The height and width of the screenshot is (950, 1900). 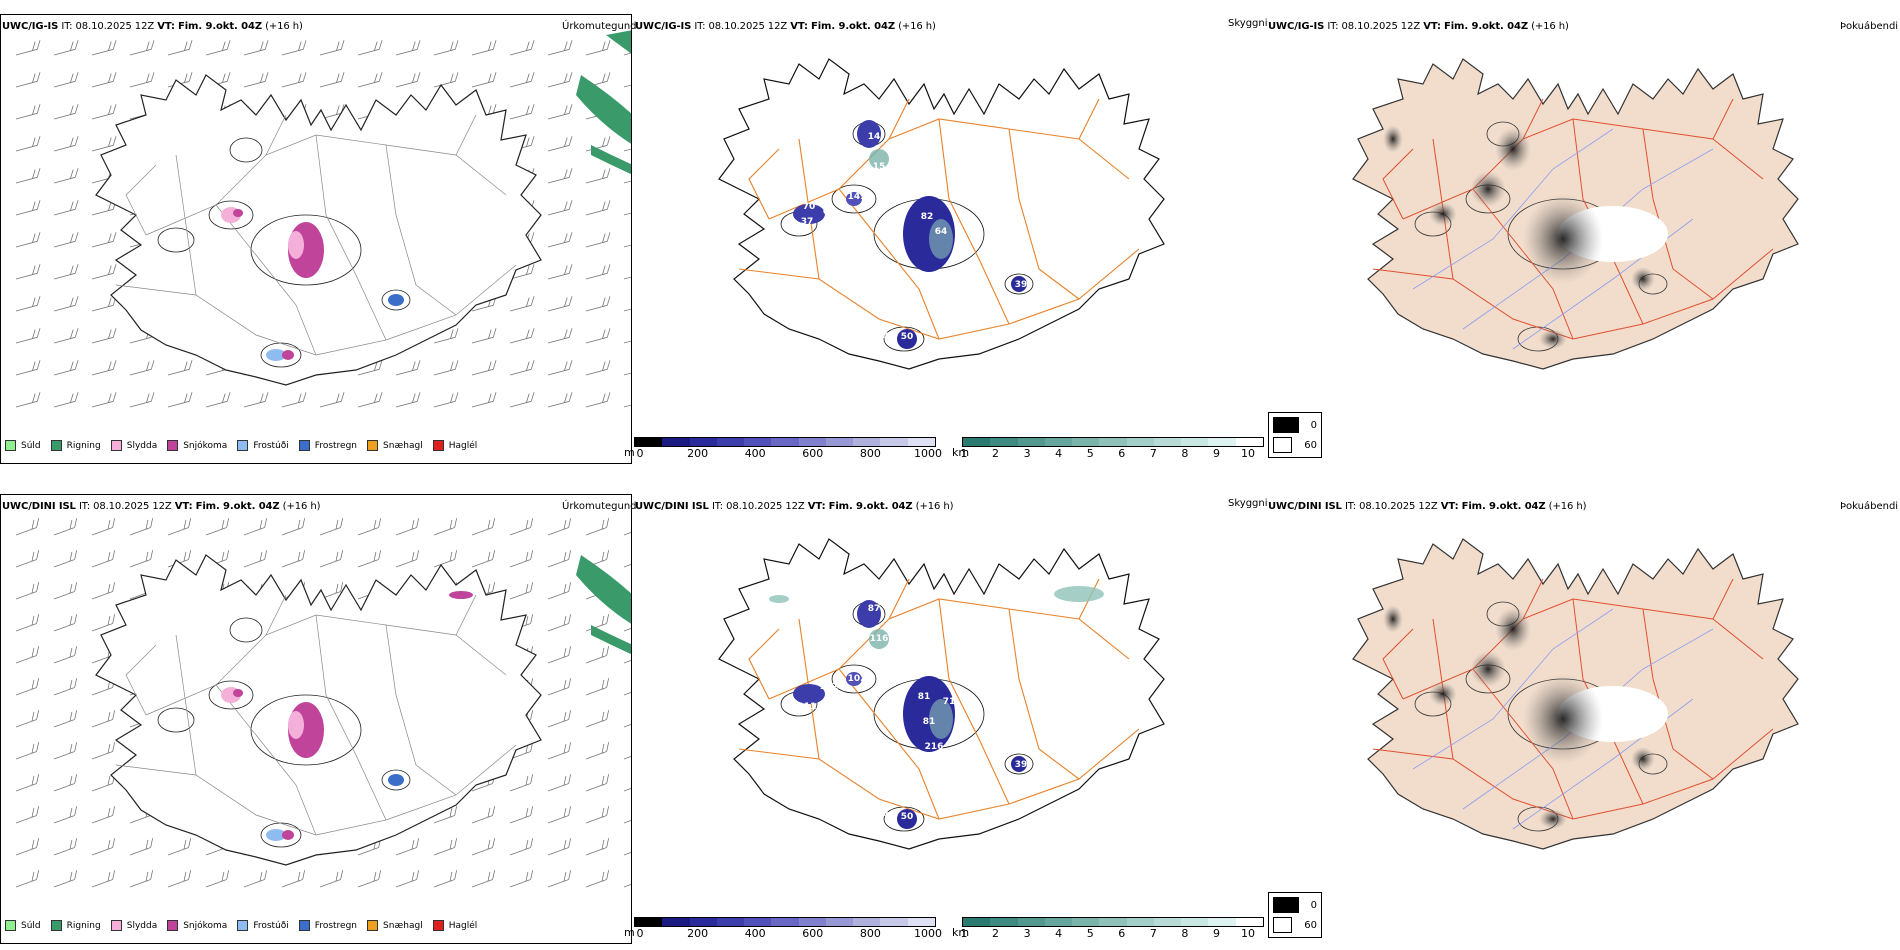 What do you see at coordinates (874, 609) in the screenshot?
I see `visibility-value-label: 87` at bounding box center [874, 609].